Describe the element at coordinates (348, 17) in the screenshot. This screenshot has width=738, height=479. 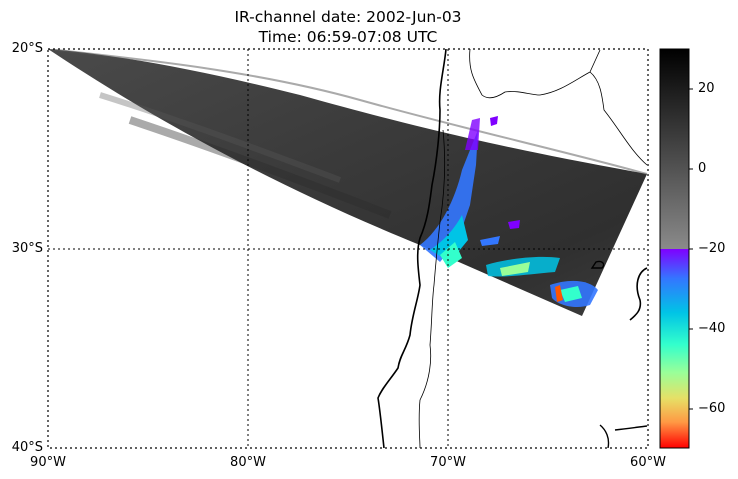
I see `map-title-line-1: IR-channel date: 2002-Jun-03` at that location.